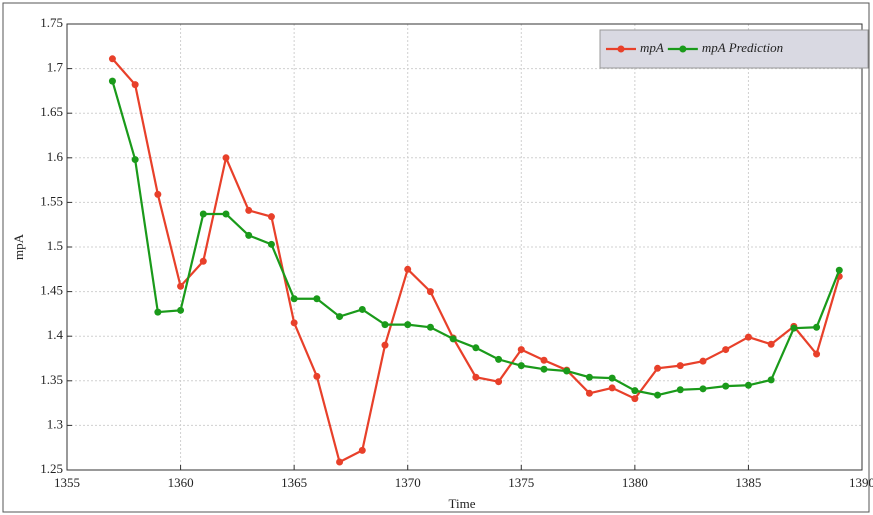 This screenshot has width=873, height=515. What do you see at coordinates (55, 245) in the screenshot?
I see `y-tick-label: 1.5` at bounding box center [55, 245].